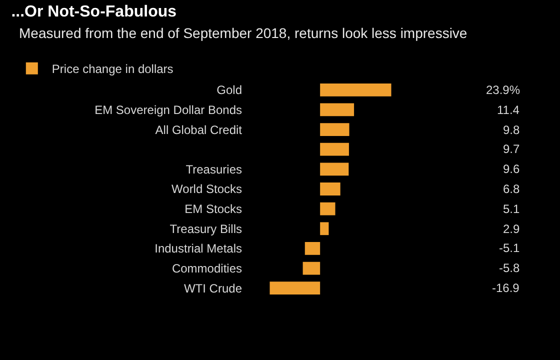 The height and width of the screenshot is (360, 560). I want to click on y-tick-label: Treasuries, so click(214, 169).